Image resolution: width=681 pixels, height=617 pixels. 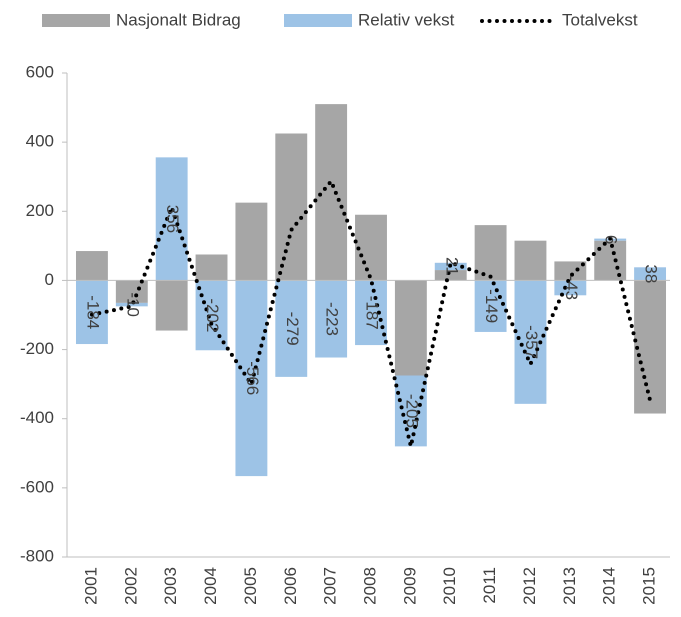 What do you see at coordinates (451, 266) in the screenshot?
I see `data-label: 21` at bounding box center [451, 266].